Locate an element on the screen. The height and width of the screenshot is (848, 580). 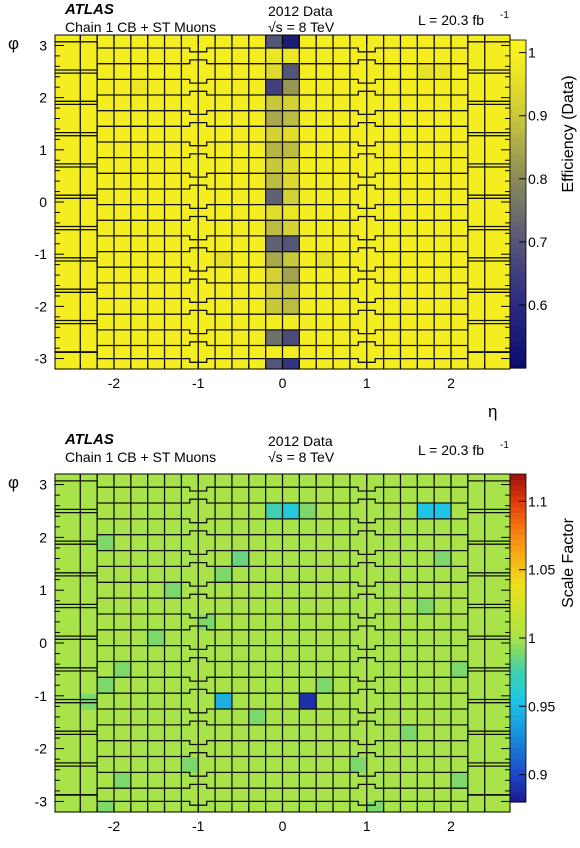
color-bar-tick-label: 1 is located at coordinates (532, 53).